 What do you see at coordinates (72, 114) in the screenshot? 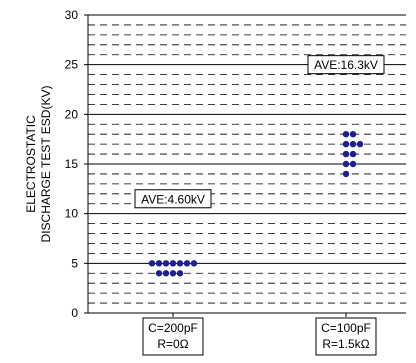
I see `y-tick-label: 20` at bounding box center [72, 114].